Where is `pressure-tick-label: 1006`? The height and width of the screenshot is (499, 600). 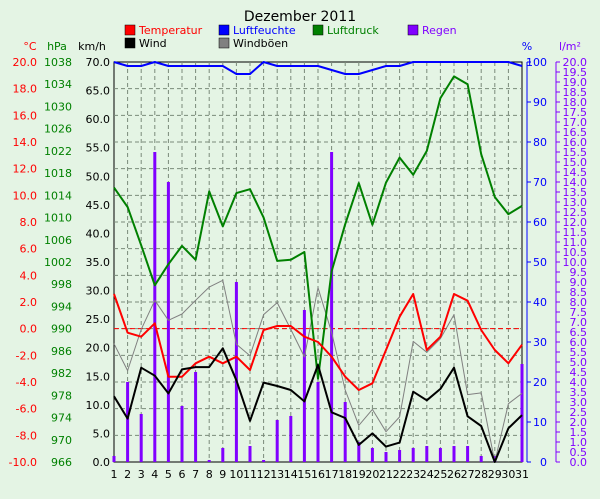 pressure-tick-label: 1006 is located at coordinates (58, 240).